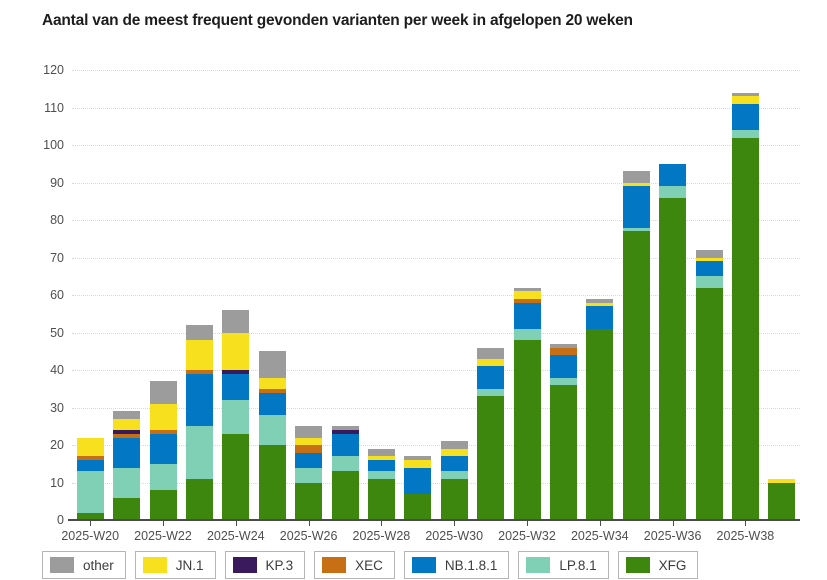 Image resolution: width=827 pixels, height=580 pixels. Describe the element at coordinates (563, 565) in the screenshot. I see `legend-item-LP.8.1: LP.8.1` at that location.